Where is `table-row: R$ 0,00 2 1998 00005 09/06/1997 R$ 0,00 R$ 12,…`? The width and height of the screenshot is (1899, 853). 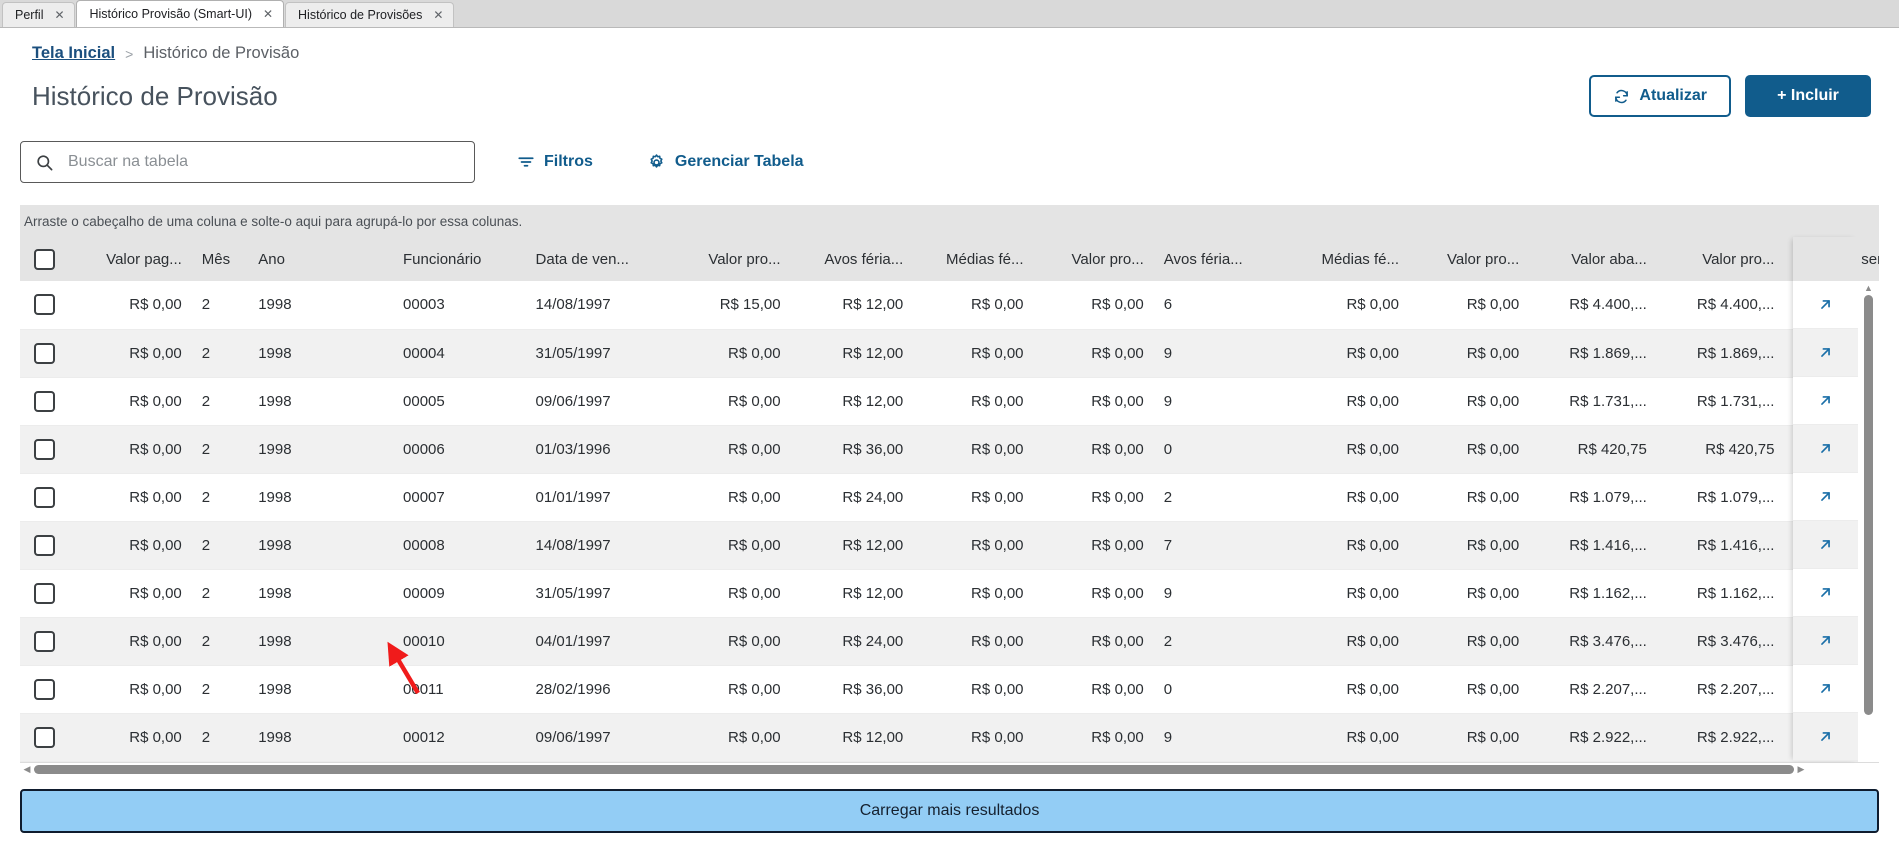 table-row: R$ 0,00 2 1998 00005 09/06/1997 R$ 0,00 R$ 12,… is located at coordinates (949, 401).